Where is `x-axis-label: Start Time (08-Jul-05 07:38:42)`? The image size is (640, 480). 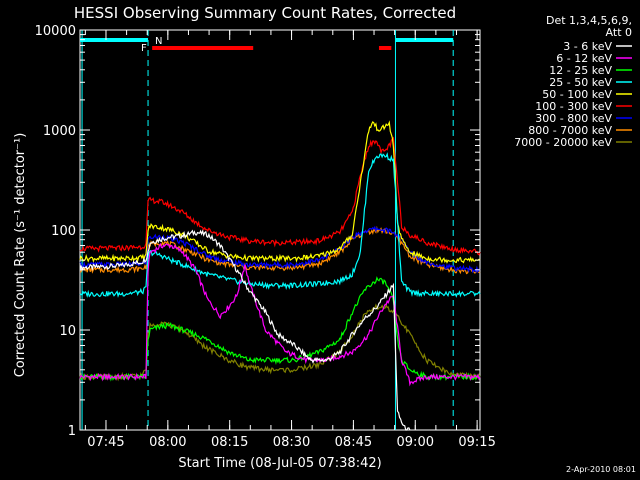 x-axis-label: Start Time (08-Jul-05 07:38:42) is located at coordinates (279, 463).